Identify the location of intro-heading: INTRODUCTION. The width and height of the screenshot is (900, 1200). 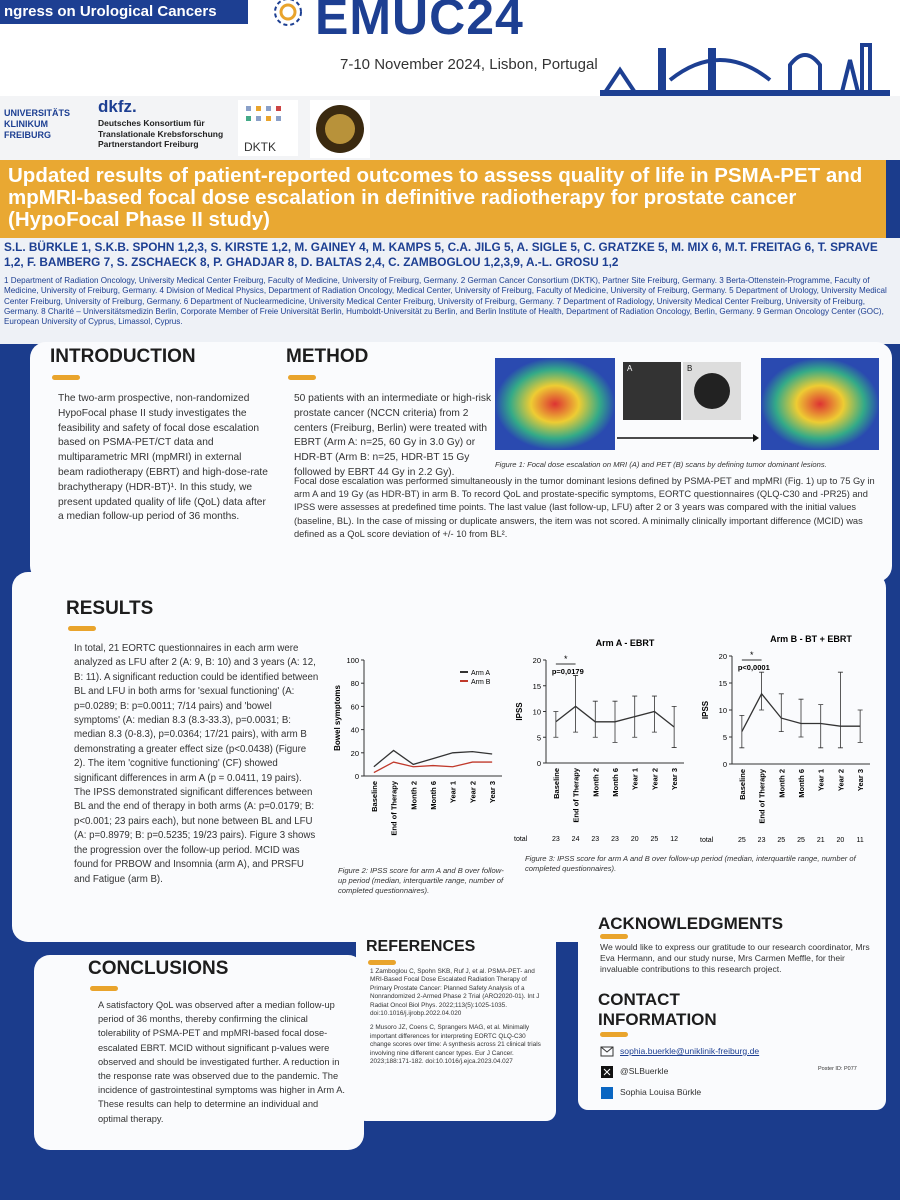
(123, 356).